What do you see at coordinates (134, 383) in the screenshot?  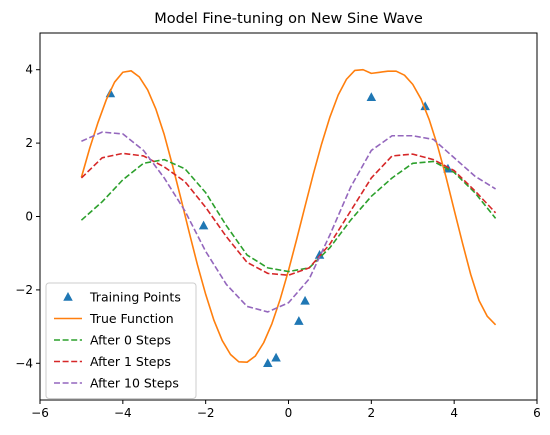 I see `legend-label: After 10 Steps` at bounding box center [134, 383].